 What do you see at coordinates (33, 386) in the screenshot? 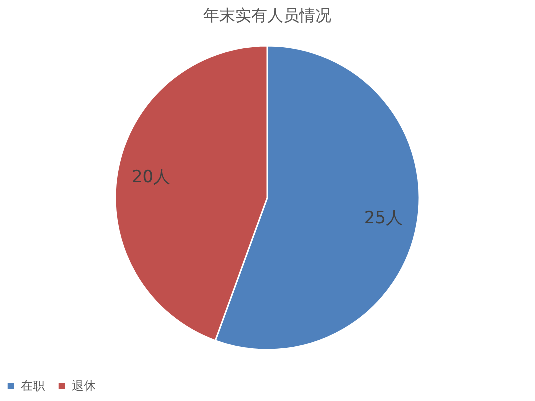
I see `legend-label: 在职` at bounding box center [33, 386].